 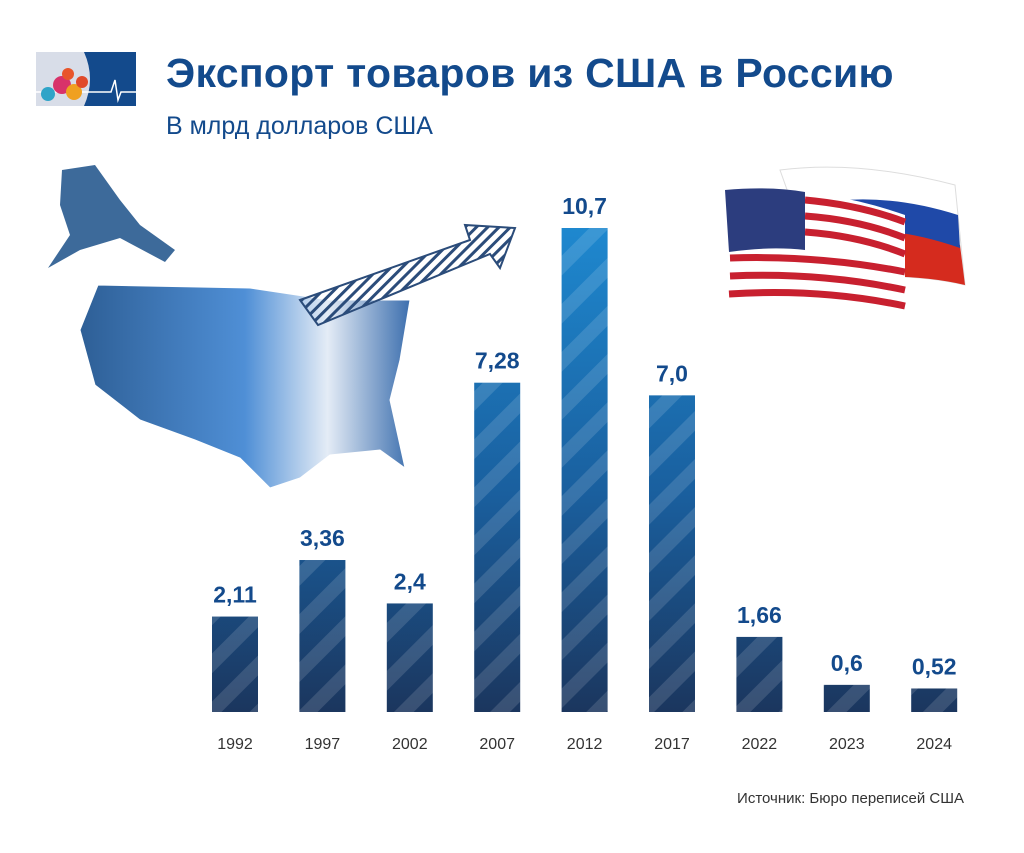 I want to click on x-tick-label: 2023, so click(x=847, y=744).